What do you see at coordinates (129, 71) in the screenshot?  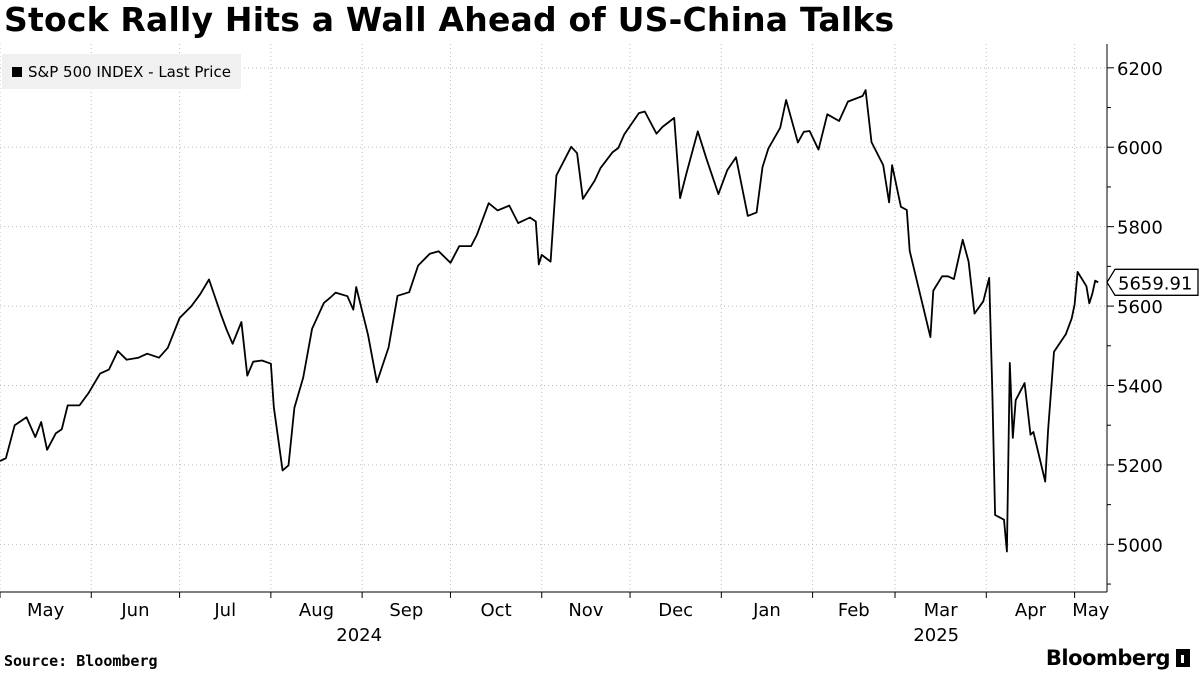 I see `legend-label: S&P 500 INDEX - Last Price` at bounding box center [129, 71].